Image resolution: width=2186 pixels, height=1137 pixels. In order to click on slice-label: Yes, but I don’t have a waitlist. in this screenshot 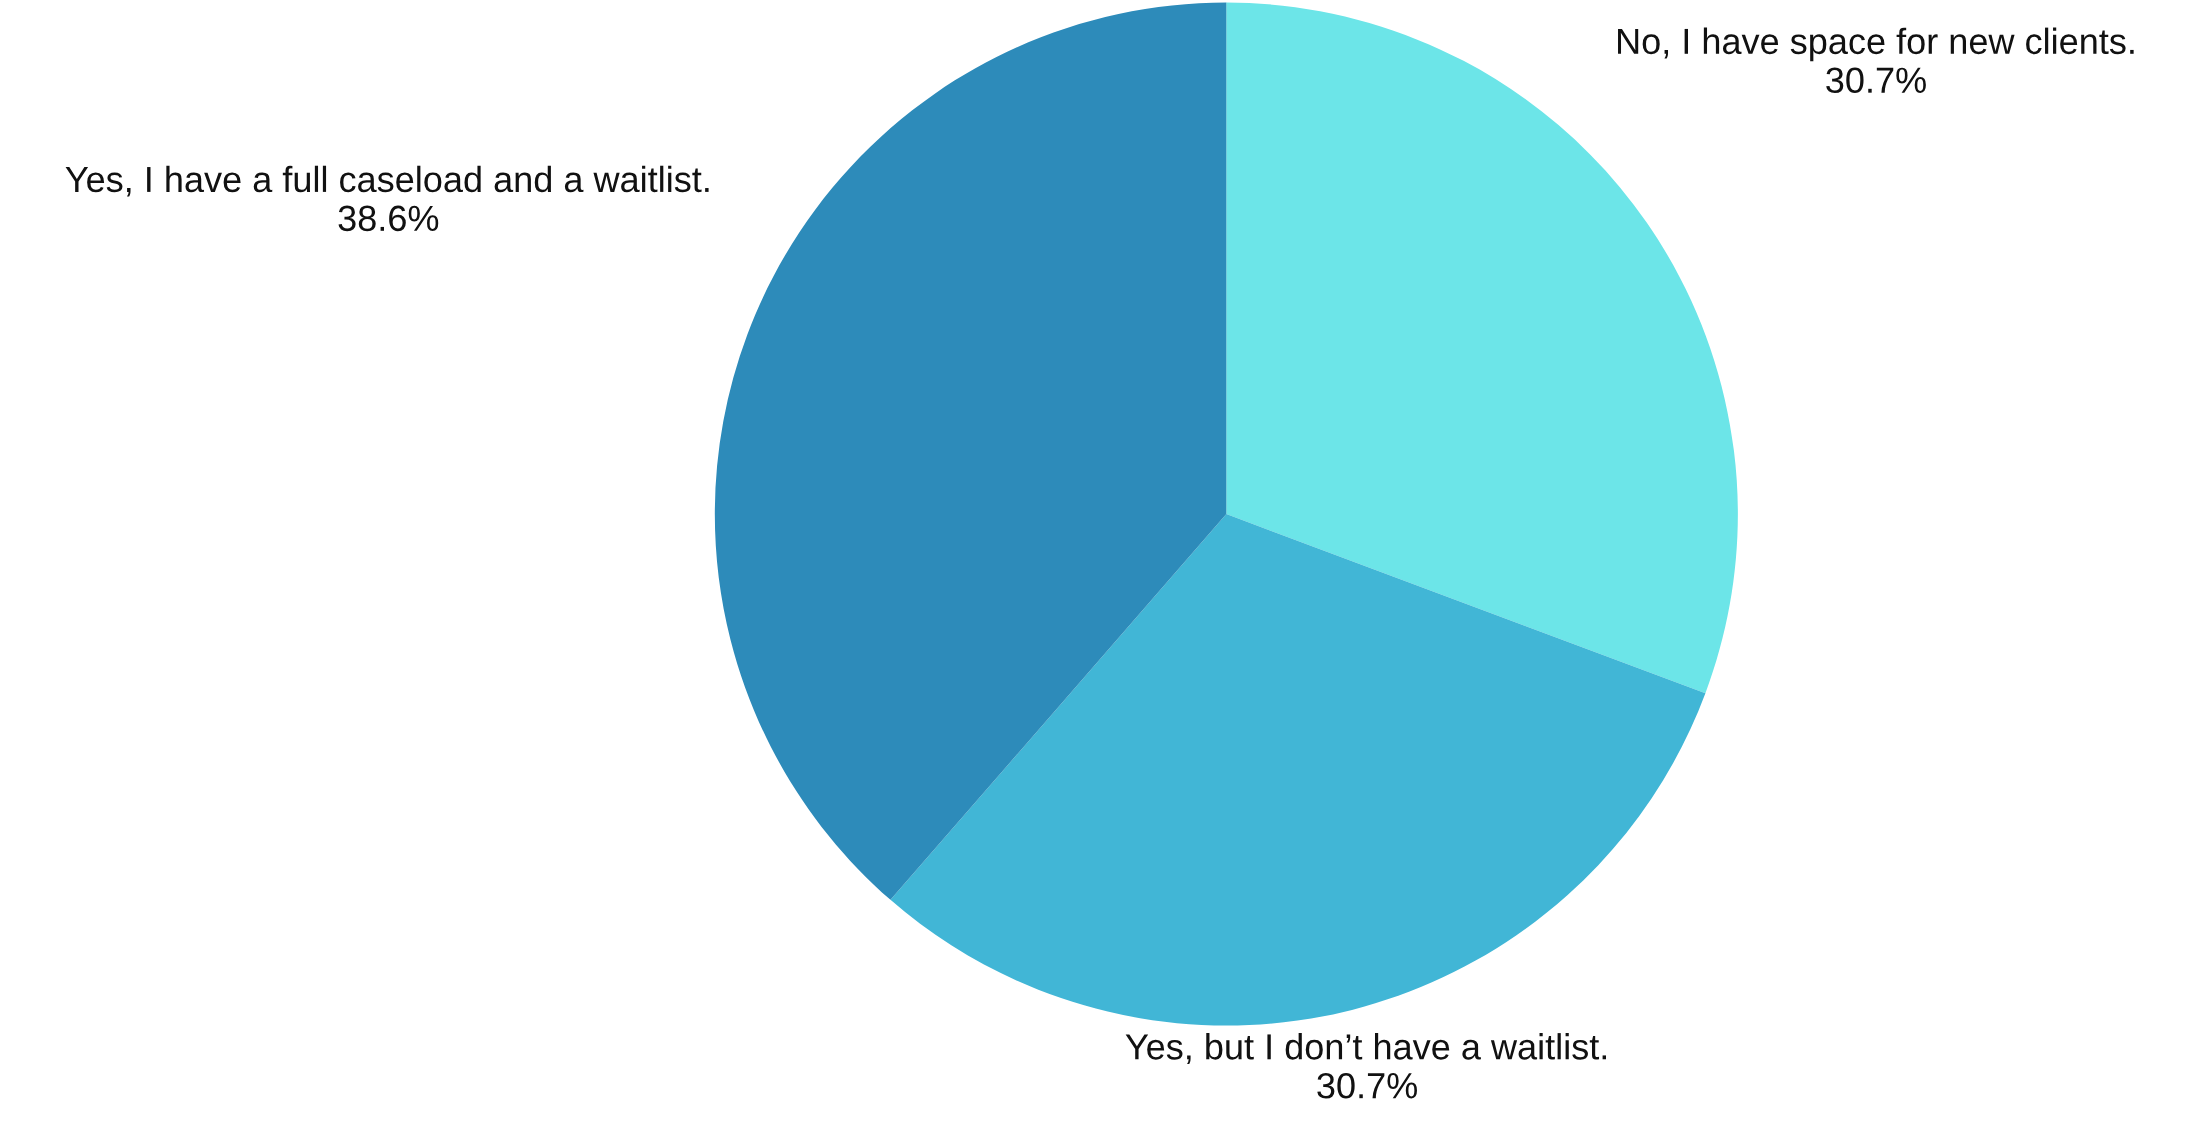, I will do `click(1366, 1048)`.